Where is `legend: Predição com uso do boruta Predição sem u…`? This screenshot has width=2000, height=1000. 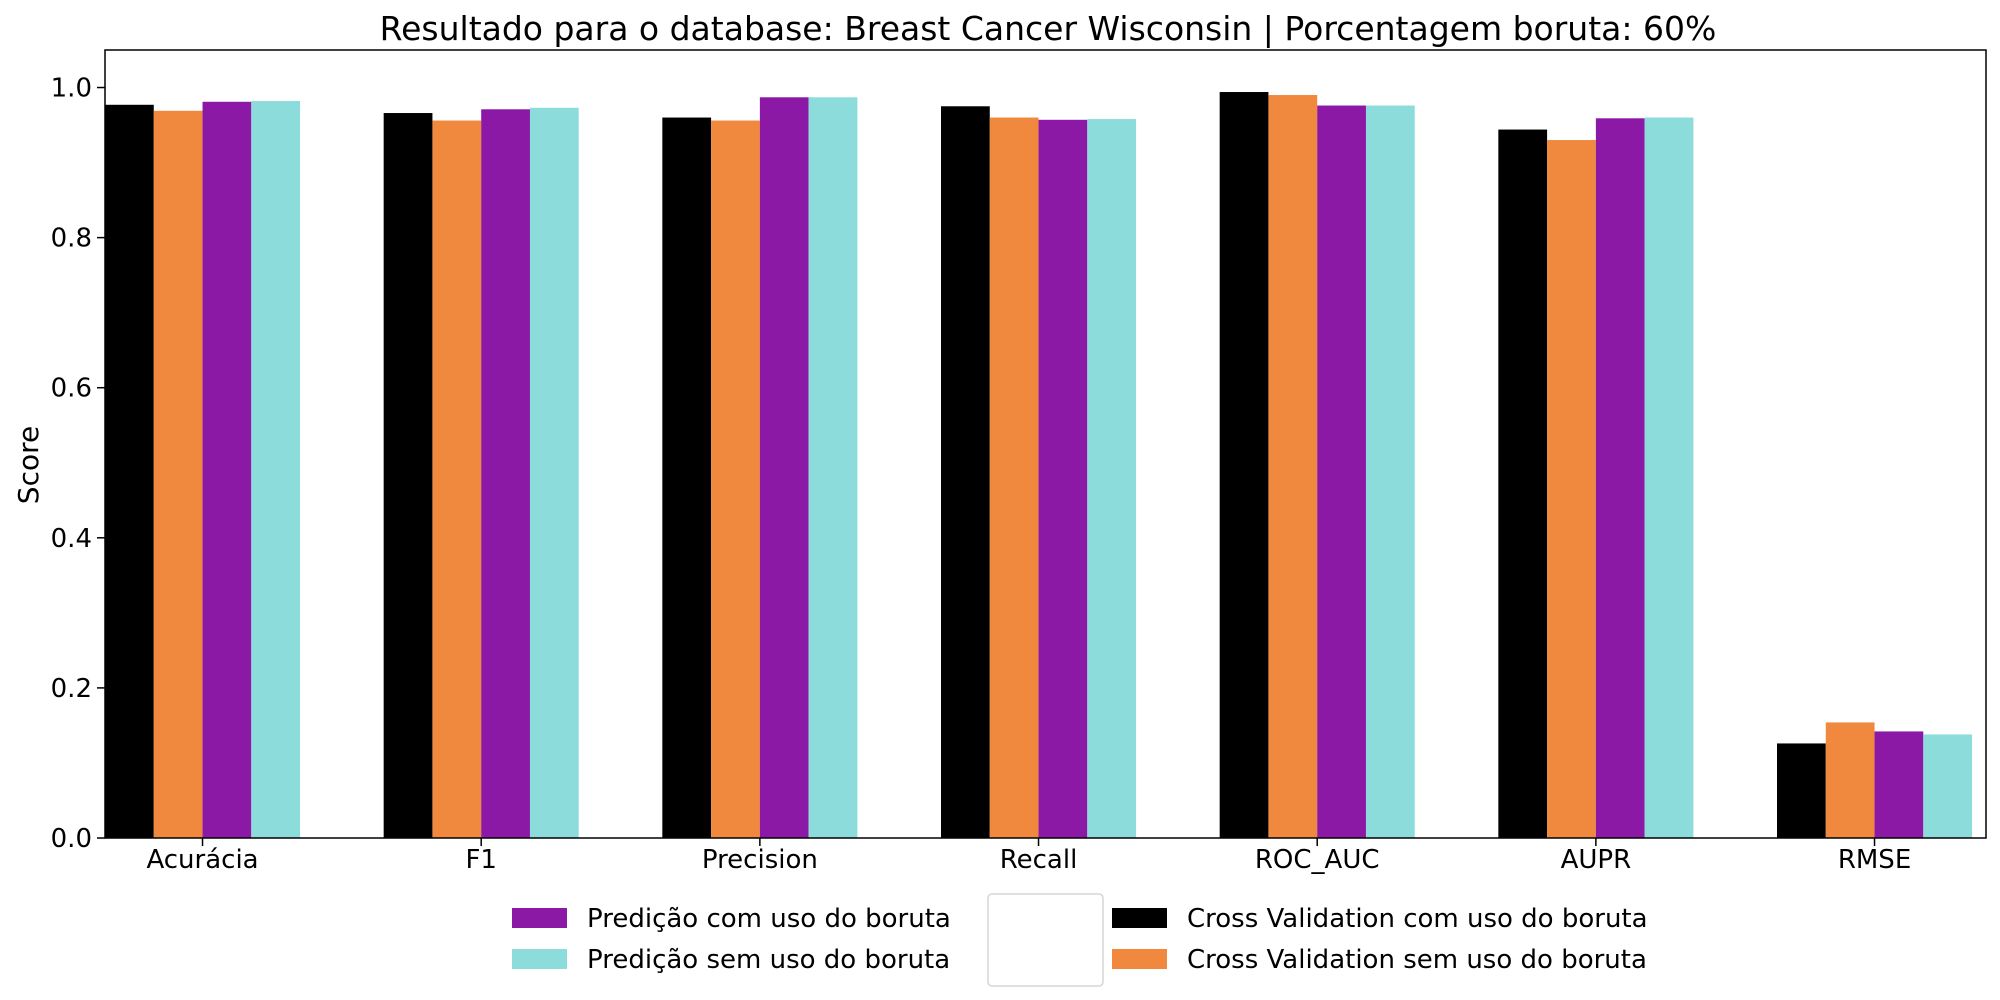 legend: Predição com uso do boruta Predição sem u… is located at coordinates (1080, 940).